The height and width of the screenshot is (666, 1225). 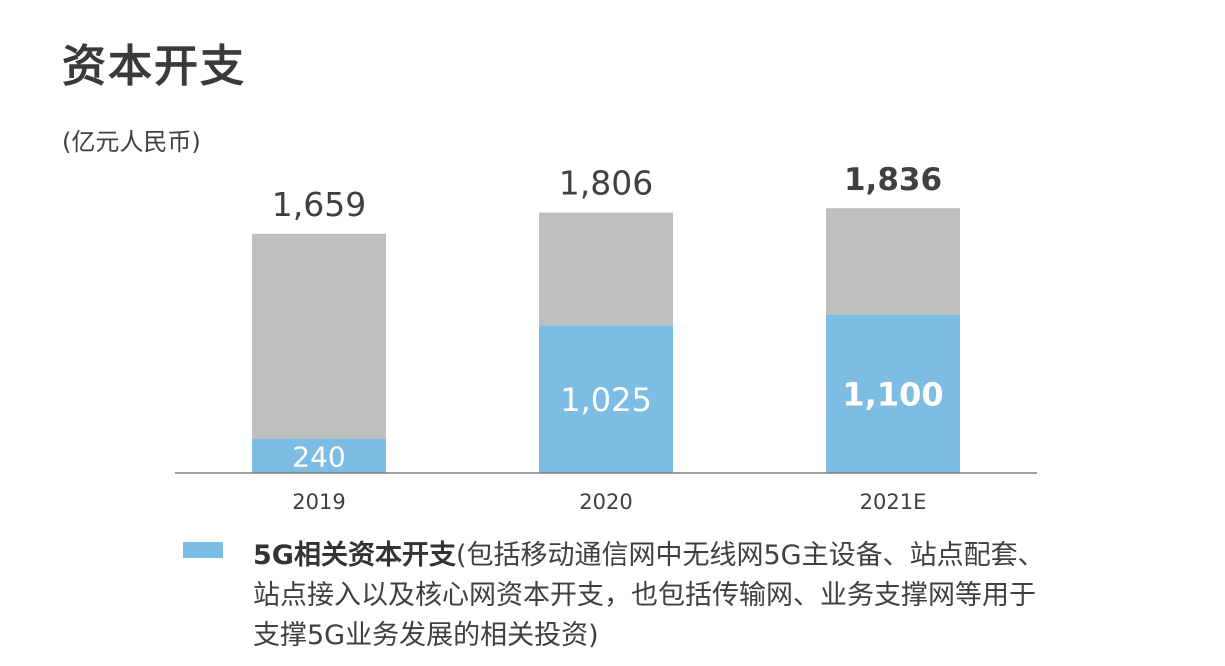 I want to click on bar-5g-2021E, so click(x=893, y=393).